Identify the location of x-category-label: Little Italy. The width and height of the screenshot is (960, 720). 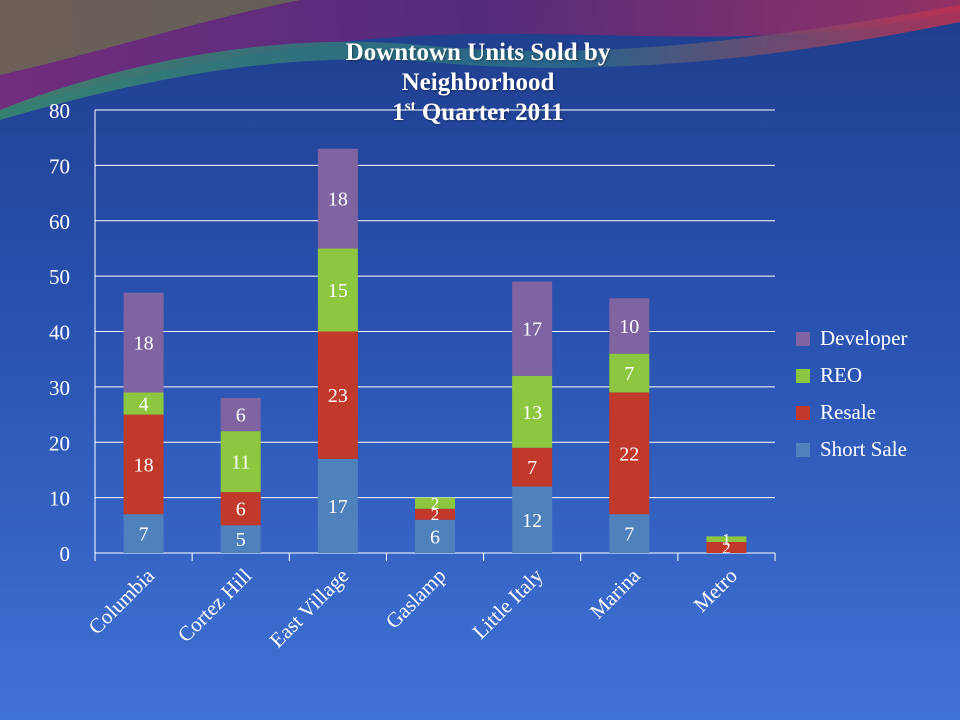
(508, 603).